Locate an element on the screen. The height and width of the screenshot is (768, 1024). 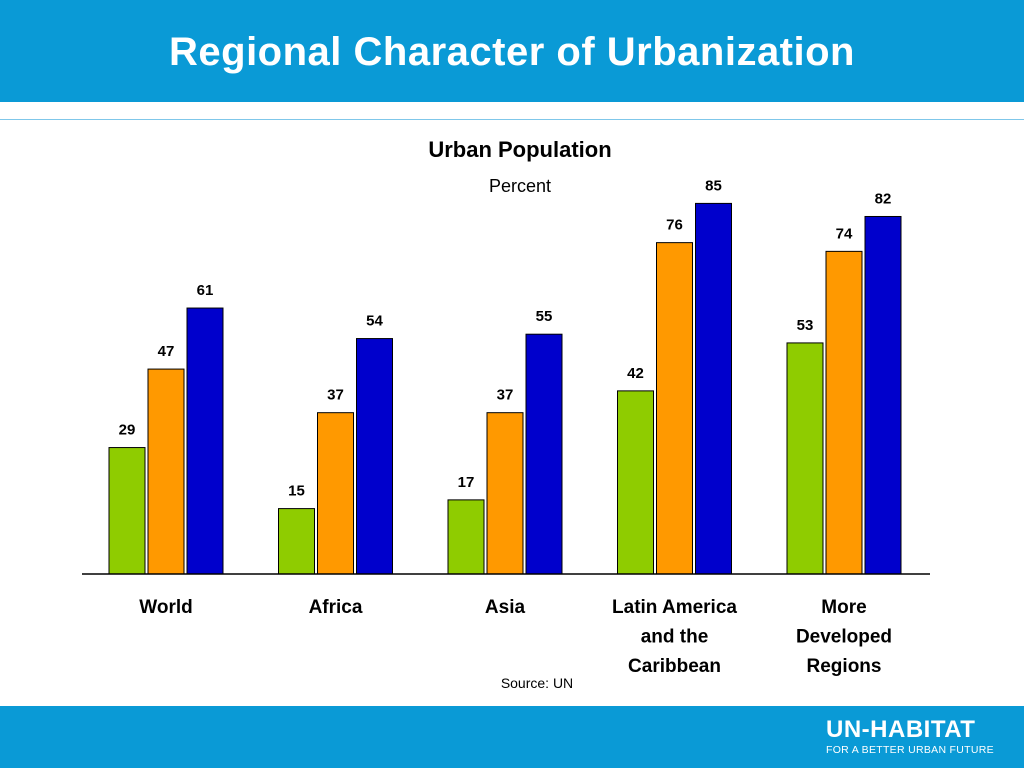
category-label: Africa is located at coordinates (336, 607).